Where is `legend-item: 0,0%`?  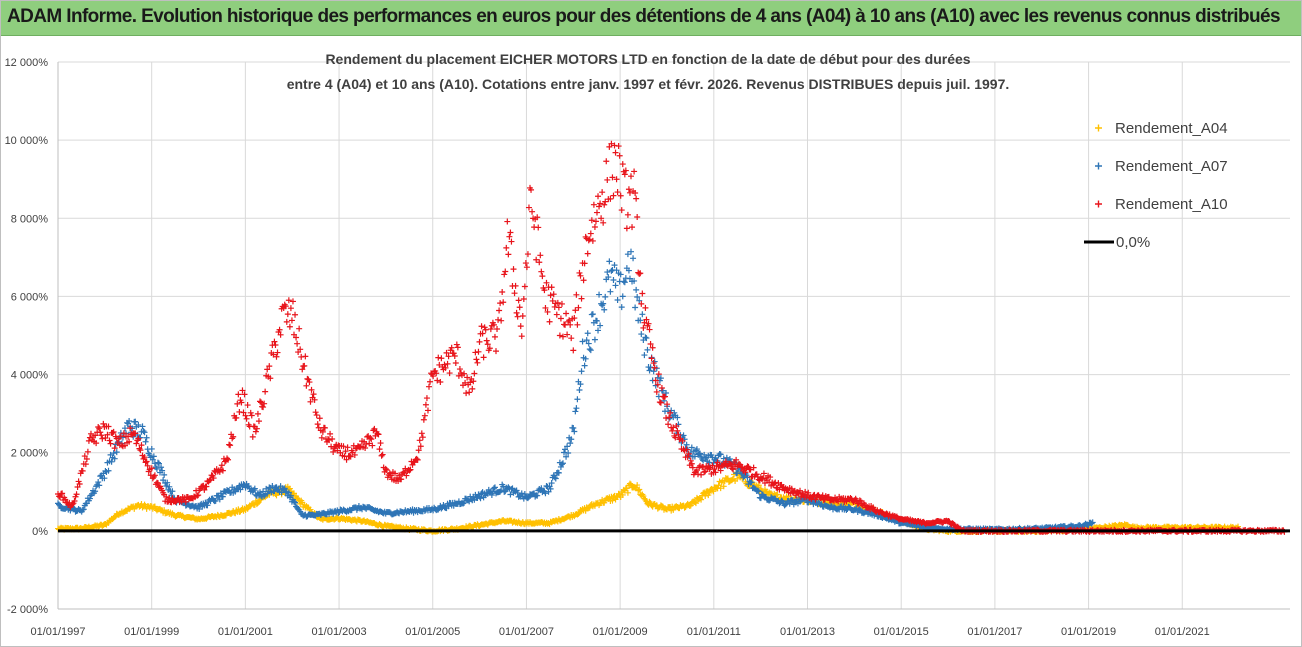
legend-item: 0,0% is located at coordinates (1117, 242).